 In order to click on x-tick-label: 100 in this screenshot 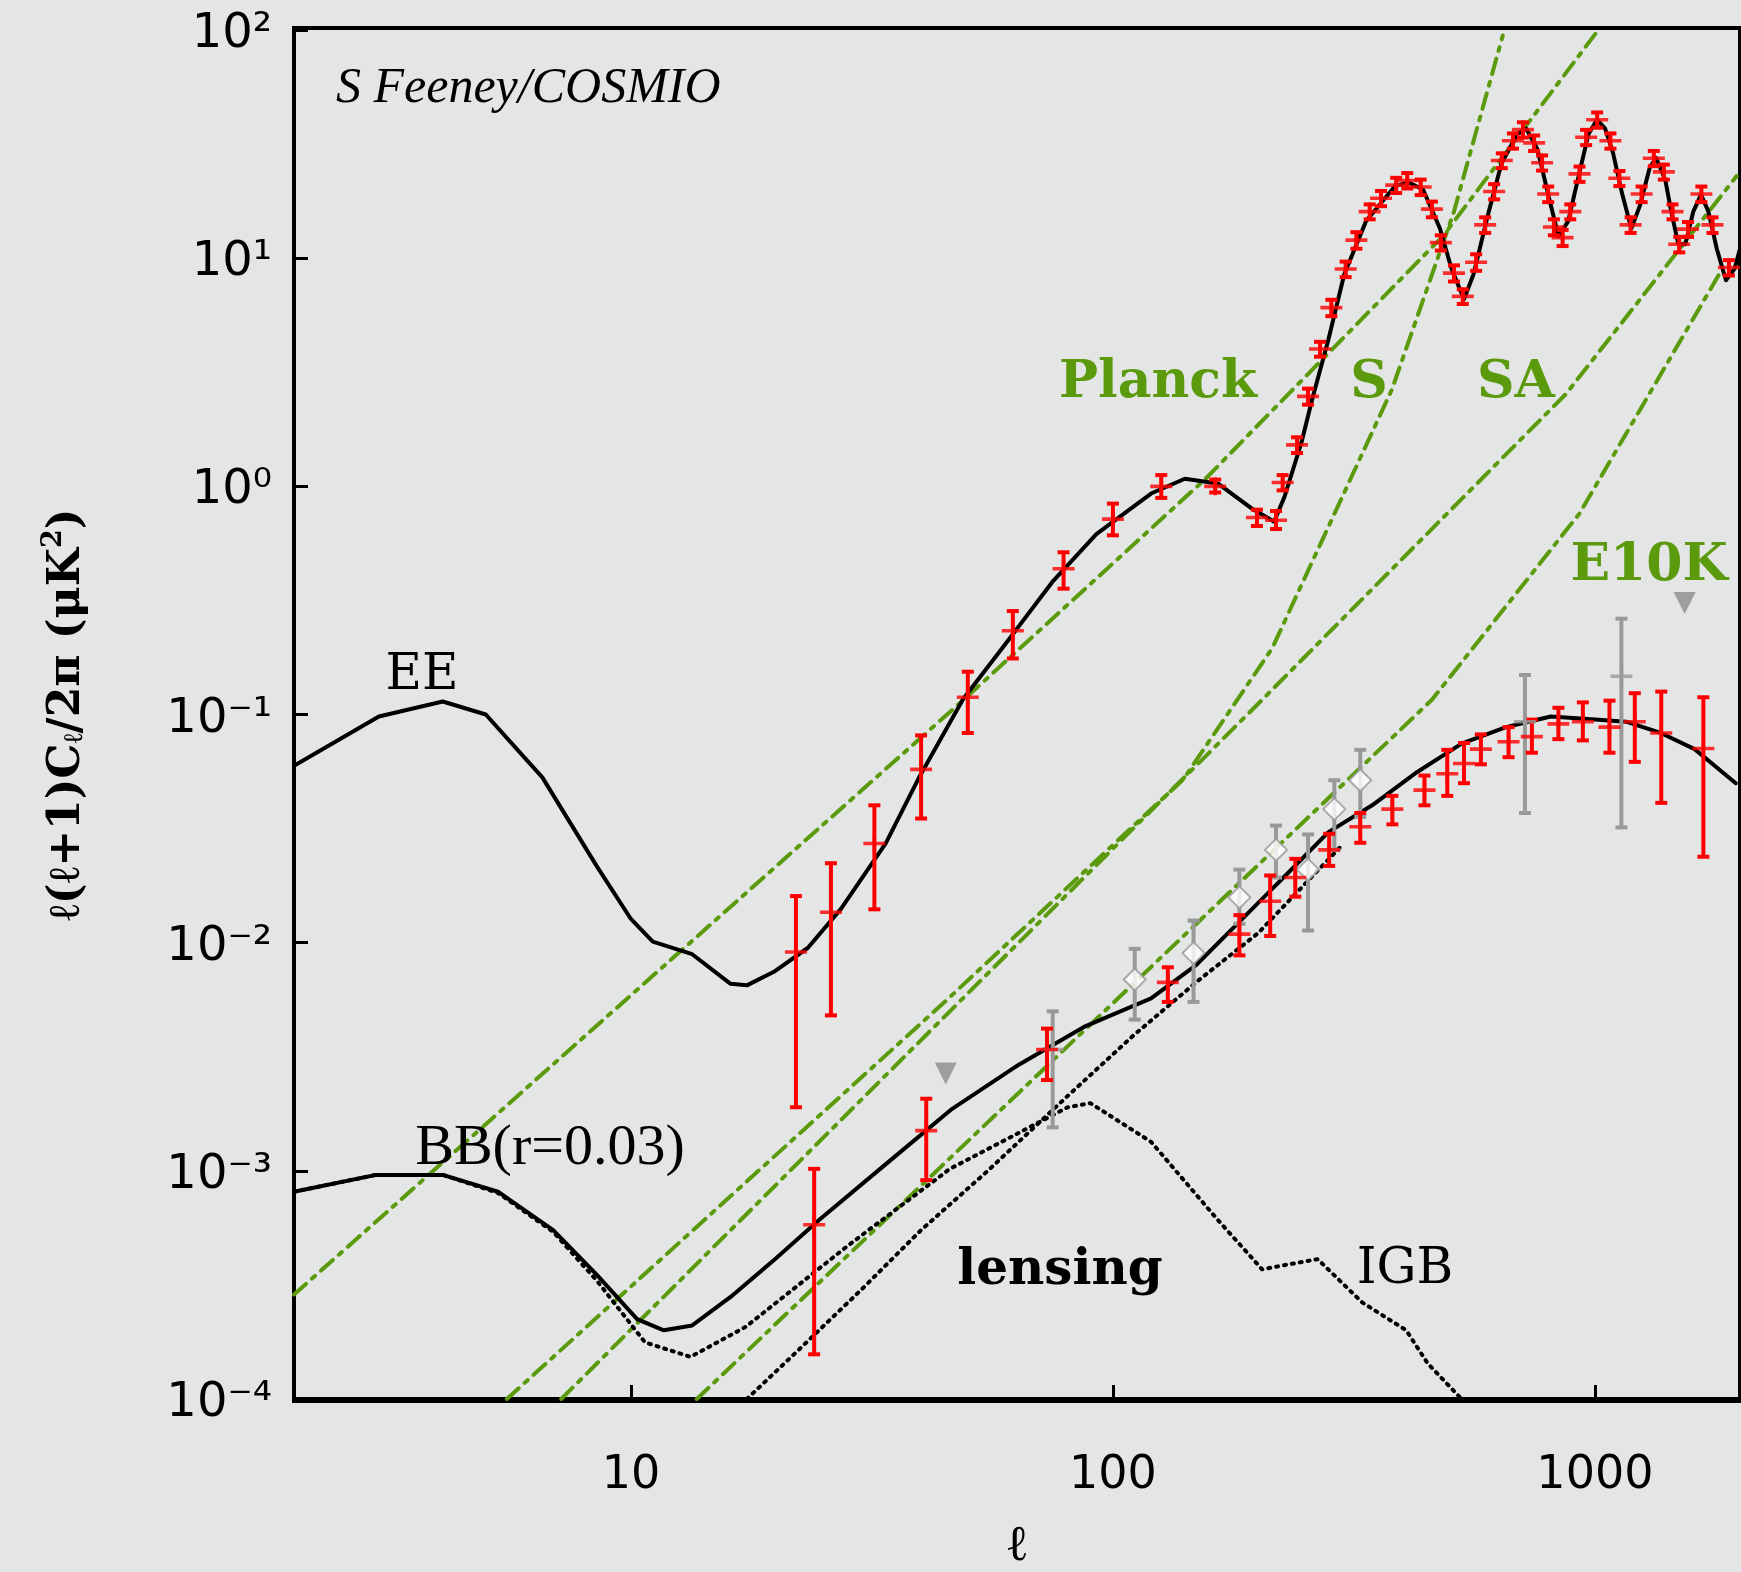, I will do `click(1113, 1472)`.